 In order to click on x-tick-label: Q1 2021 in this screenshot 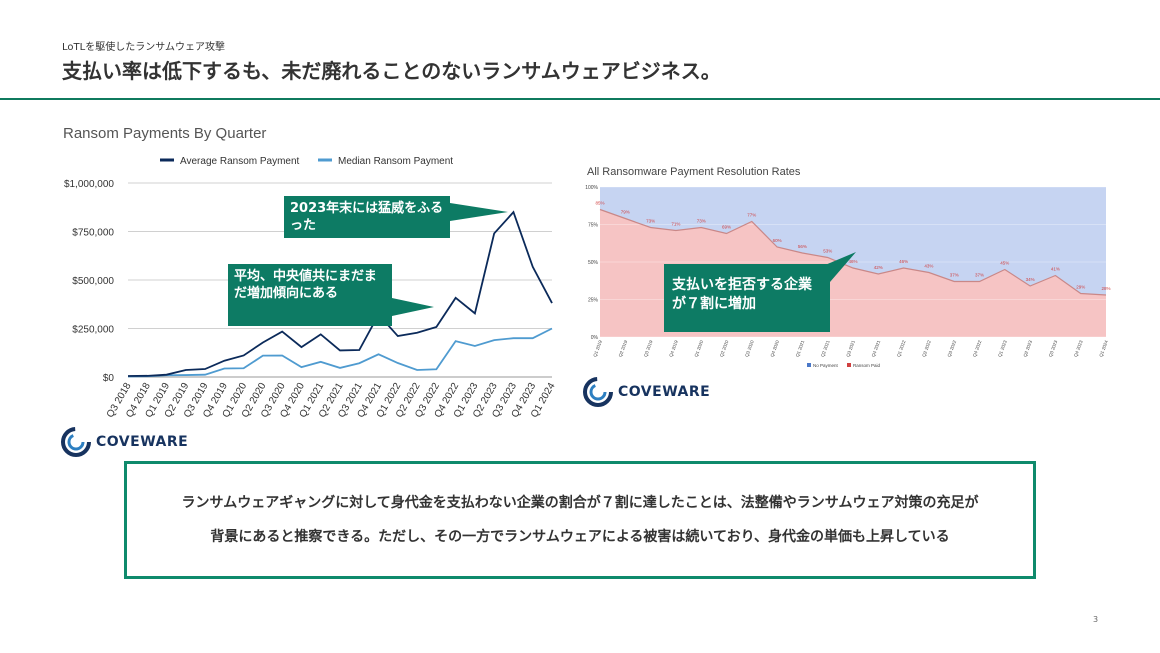, I will do `click(800, 348)`.